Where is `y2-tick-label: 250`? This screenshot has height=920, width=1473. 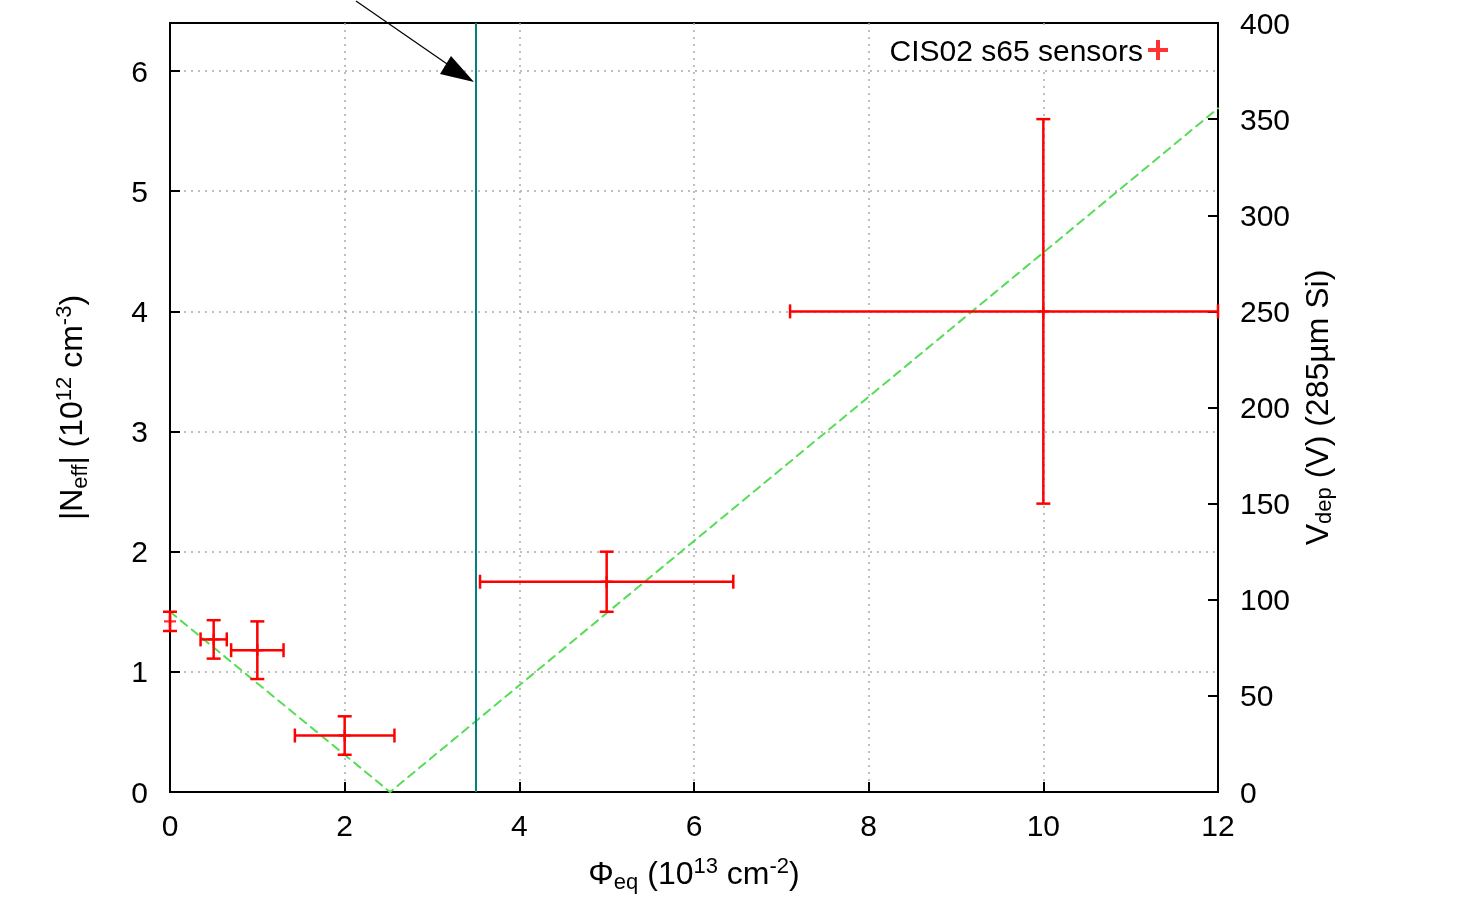
y2-tick-label: 250 is located at coordinates (1265, 311).